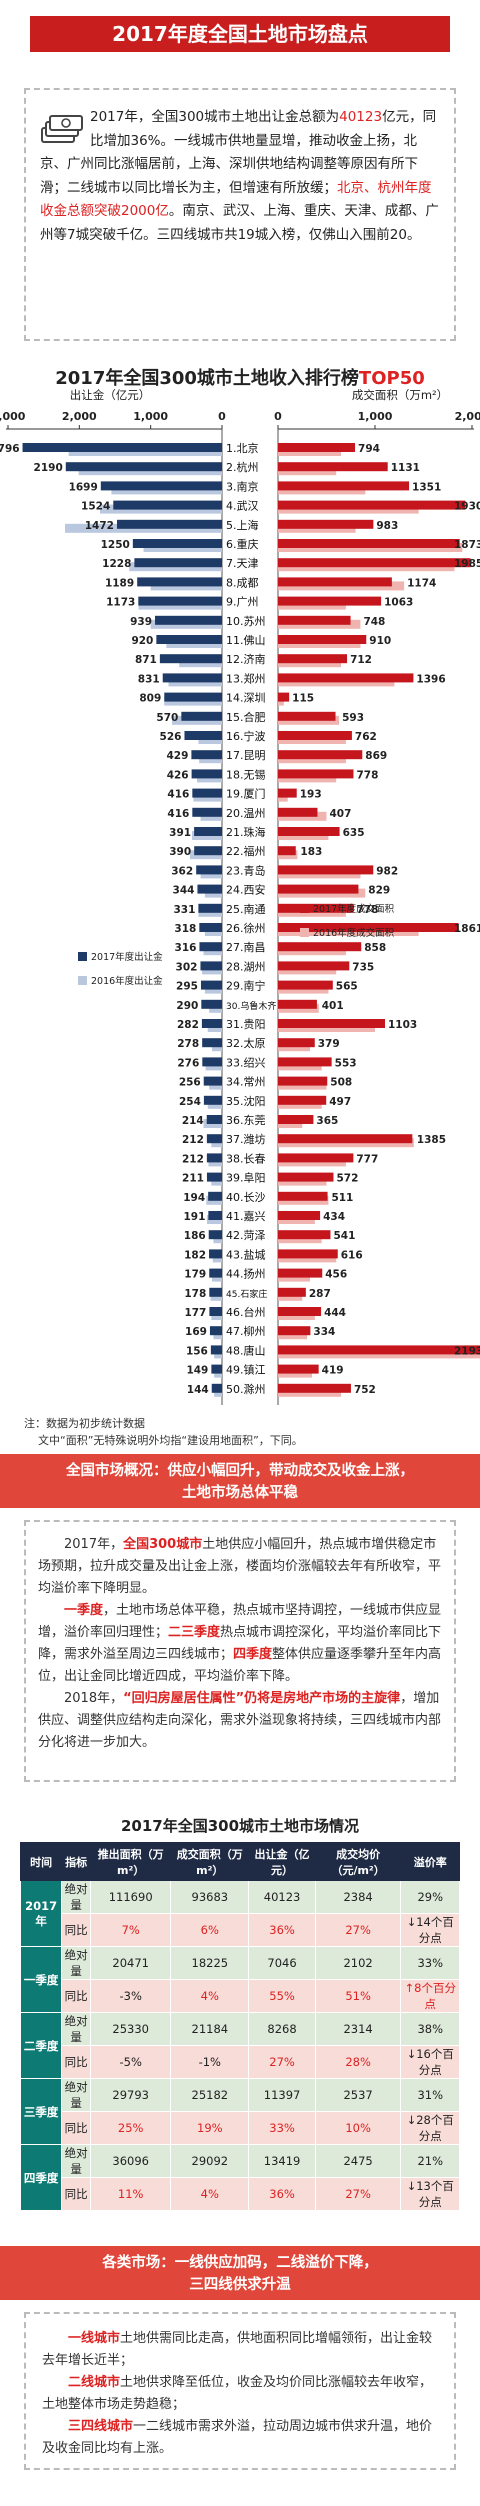 The width and height of the screenshot is (480, 2506). I want to click on city-label: 9.广州, so click(242, 602).